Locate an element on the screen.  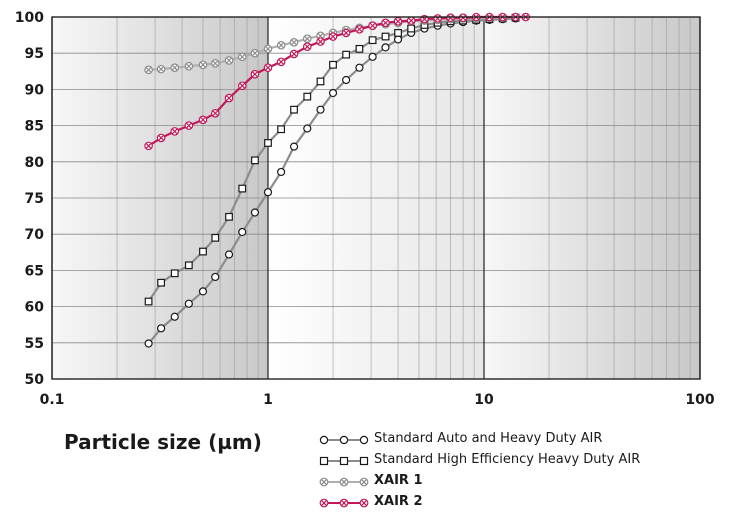
y-tick-label: 55 is located at coordinates (34, 344).